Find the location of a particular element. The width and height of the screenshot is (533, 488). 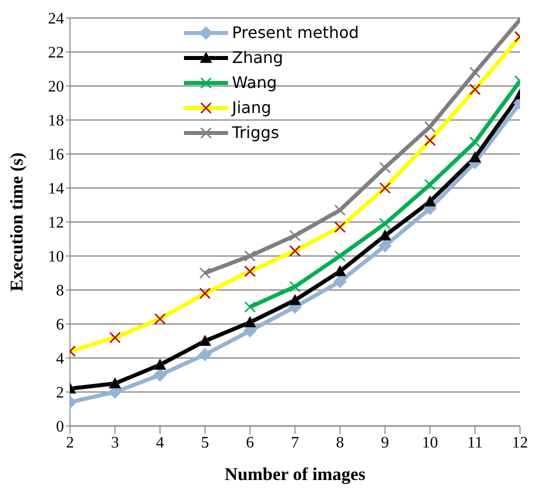

y-tick-label: 10 is located at coordinates (56, 257).